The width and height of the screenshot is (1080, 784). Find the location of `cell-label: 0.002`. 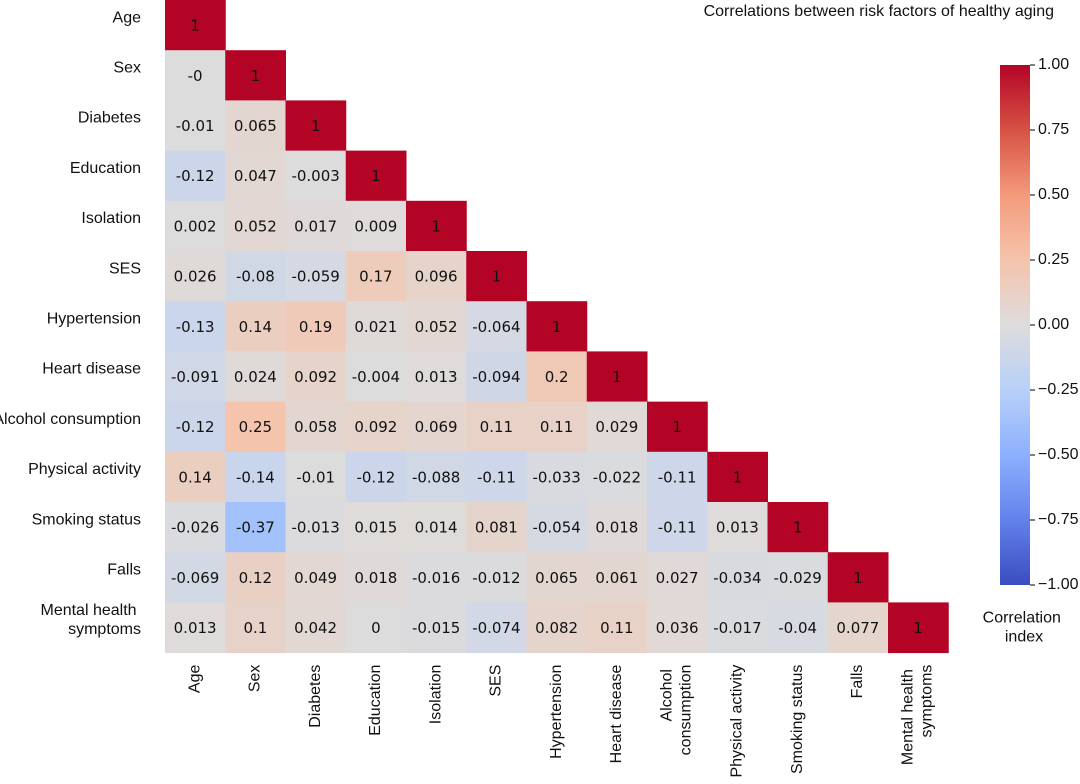

cell-label: 0.002 is located at coordinates (195, 226).